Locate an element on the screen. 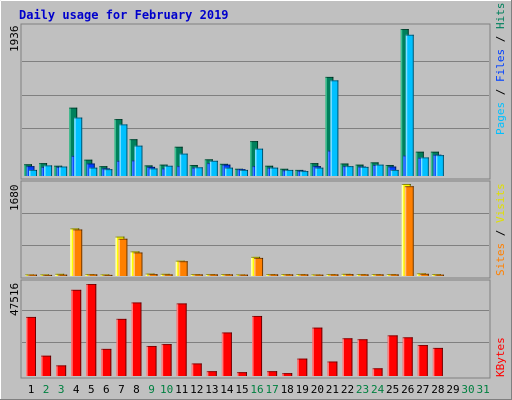 The height and width of the screenshot is (400, 512). bar-sites-day-12-highlight is located at coordinates (194, 275).